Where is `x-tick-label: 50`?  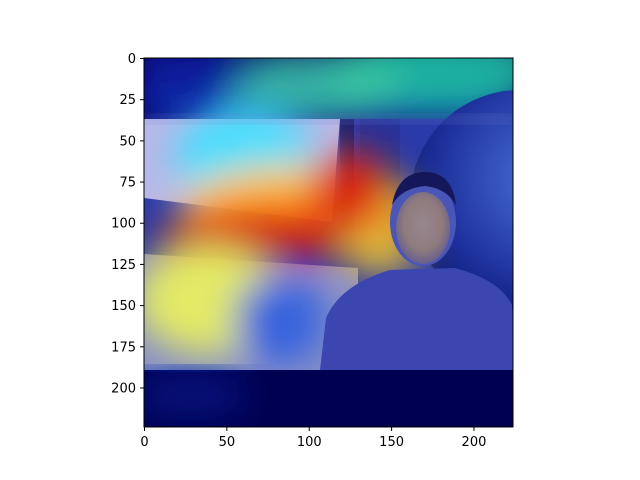
x-tick-label: 50 is located at coordinates (227, 442).